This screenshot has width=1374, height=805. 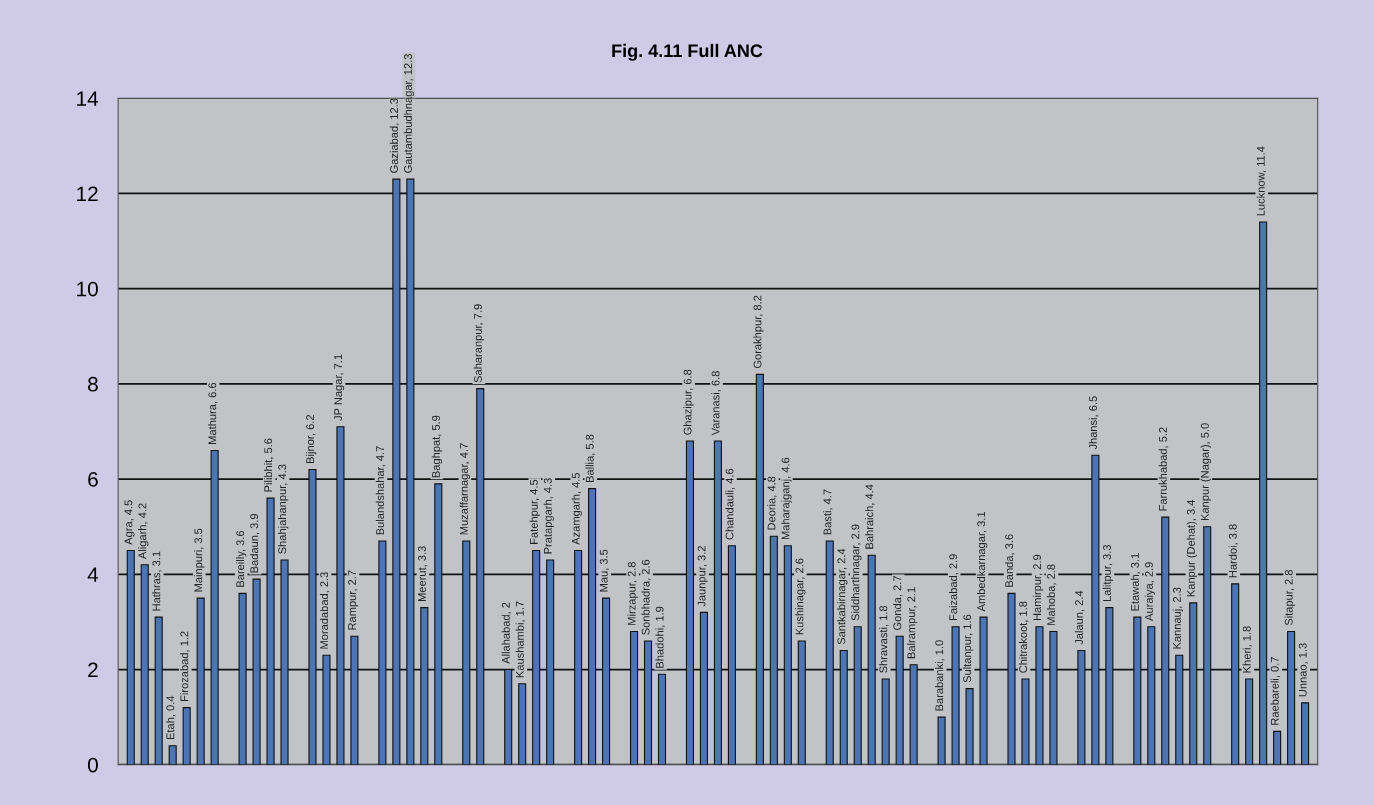 I want to click on data-label: Hathras, 3.1, so click(x=157, y=581).